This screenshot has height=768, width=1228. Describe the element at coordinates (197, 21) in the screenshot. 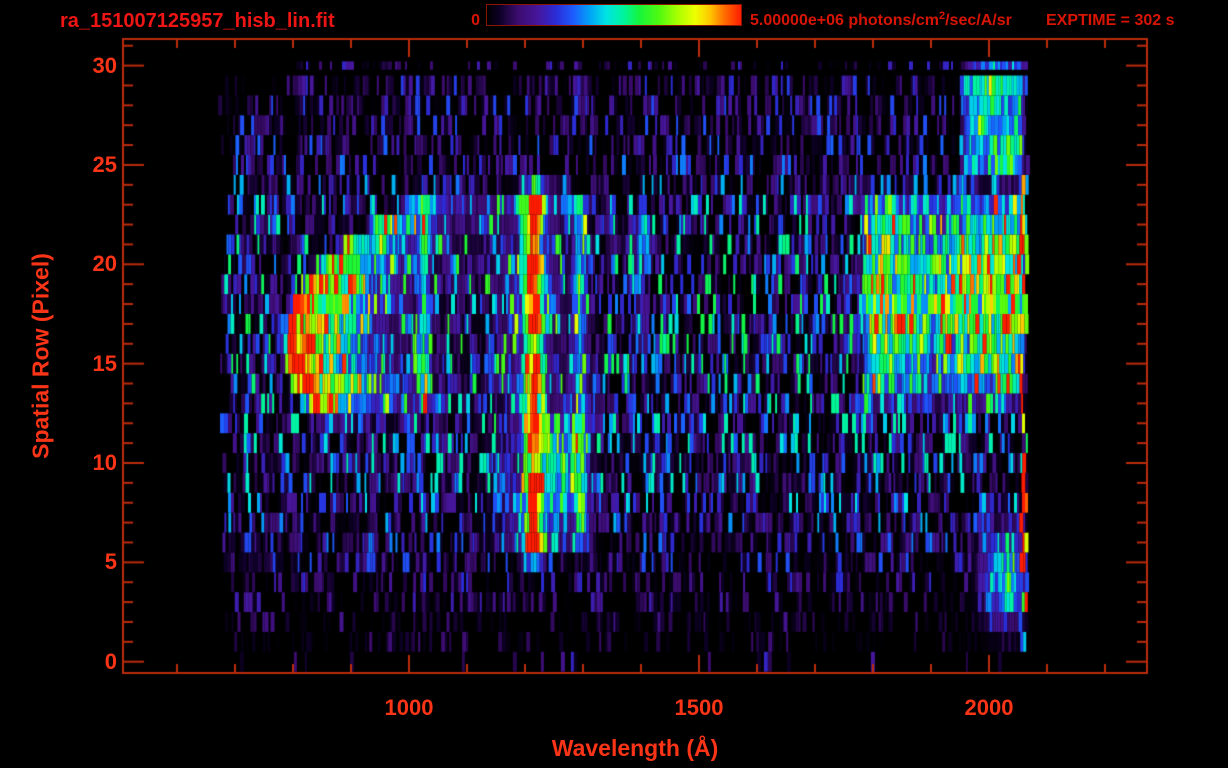

I see `page-title: ra_151007125957_hisb_lin.fit` at that location.